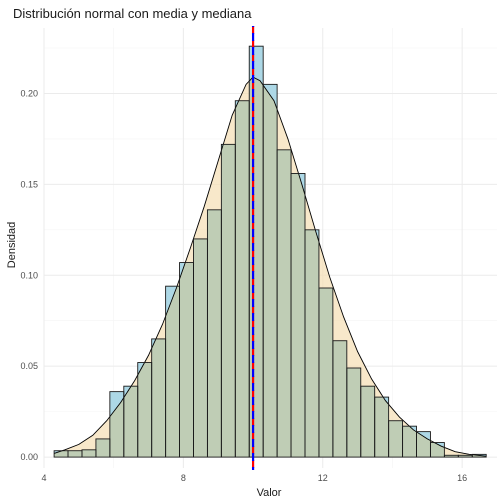 This screenshot has height=504, width=504. I want to click on y-tick-label: 0.05, so click(29, 366).